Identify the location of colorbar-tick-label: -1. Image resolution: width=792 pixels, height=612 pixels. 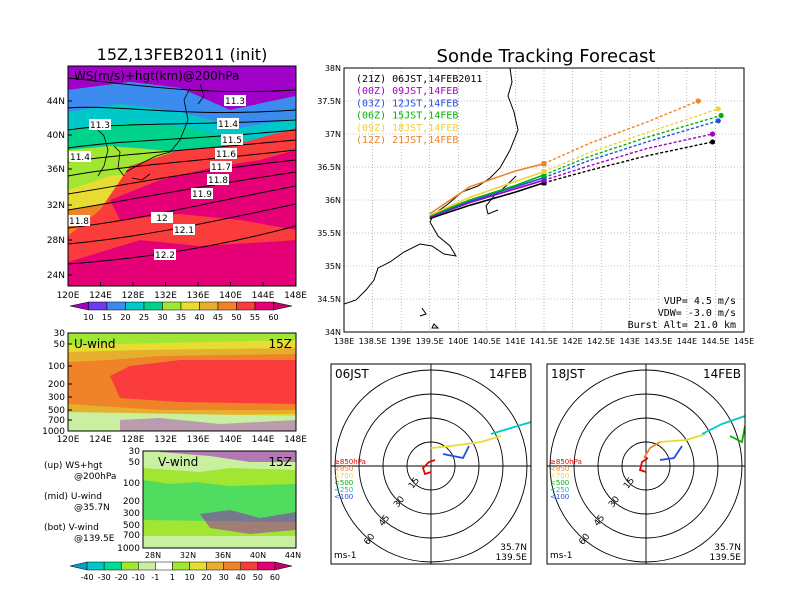
(155, 577).